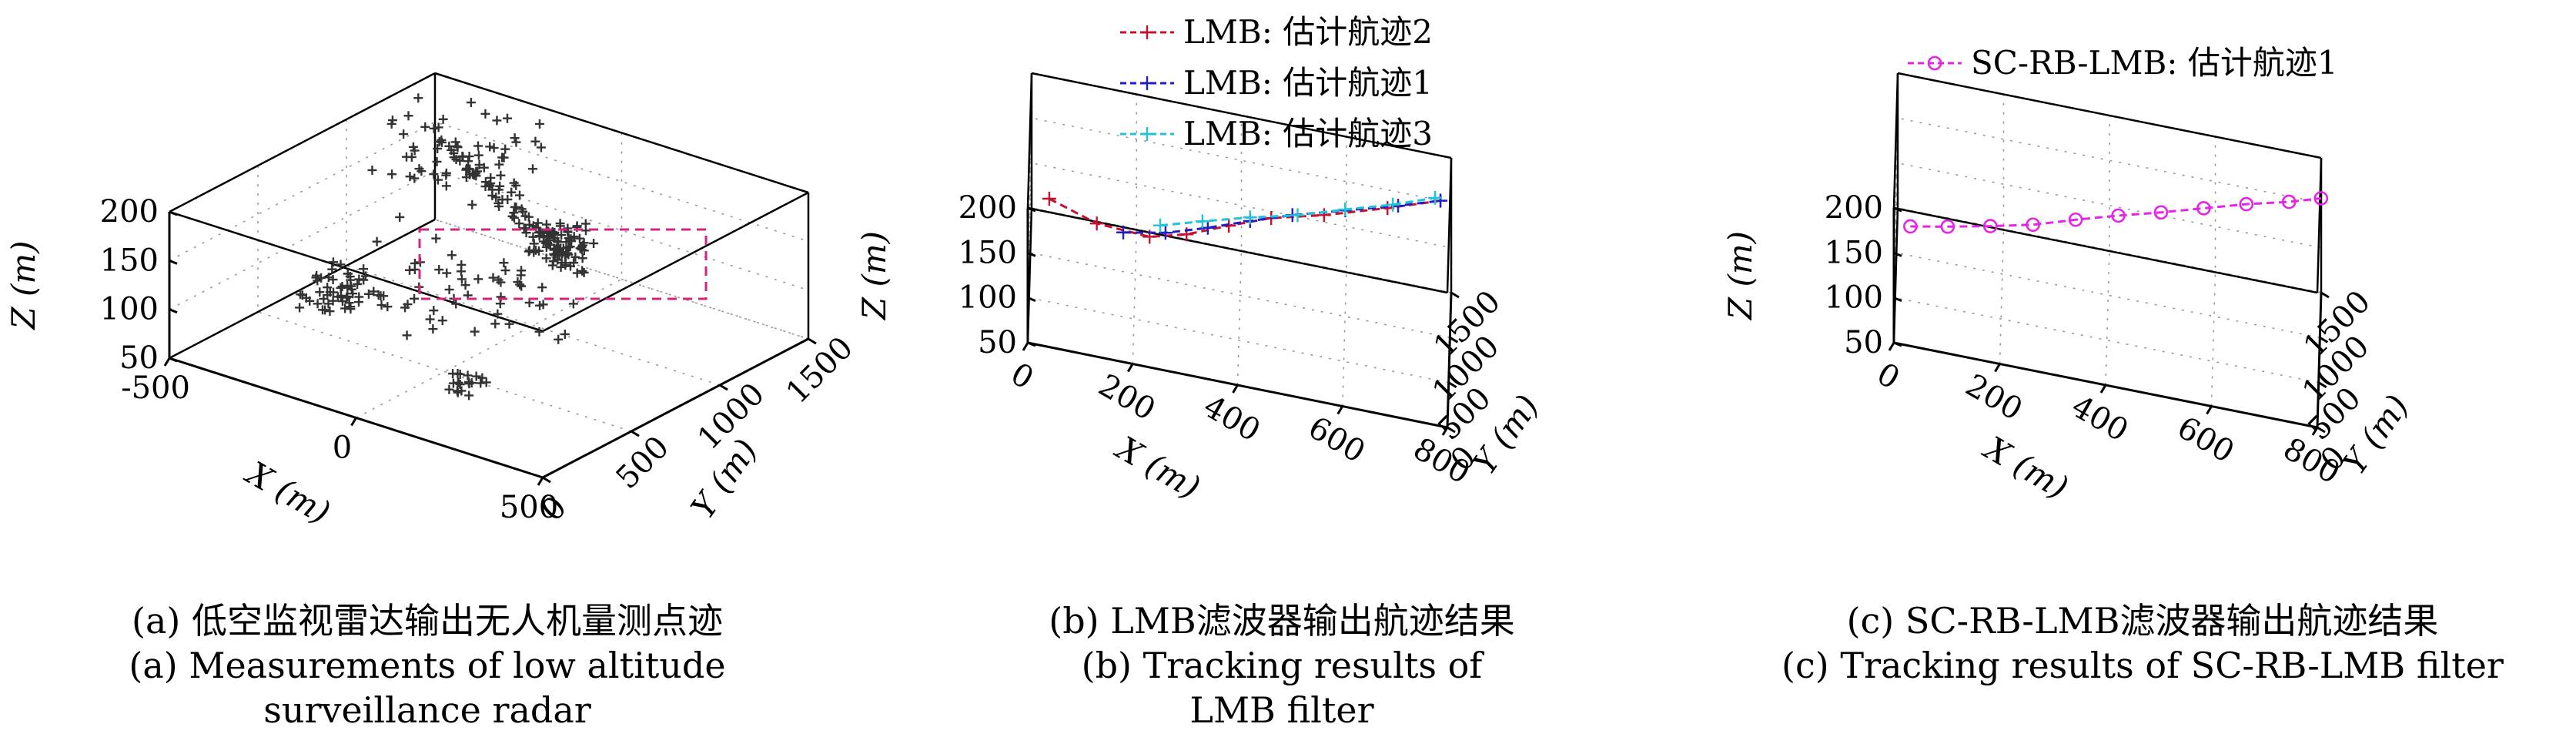  What do you see at coordinates (1308, 83) in the screenshot?
I see `legend-label: LMB: 估计航迹1` at bounding box center [1308, 83].